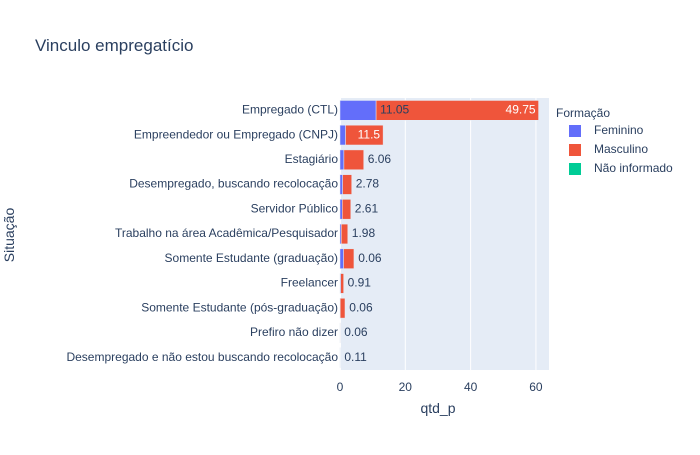 The width and height of the screenshot is (700, 455). What do you see at coordinates (309, 283) in the screenshot?
I see `y-tick-label: Freelancer` at bounding box center [309, 283].